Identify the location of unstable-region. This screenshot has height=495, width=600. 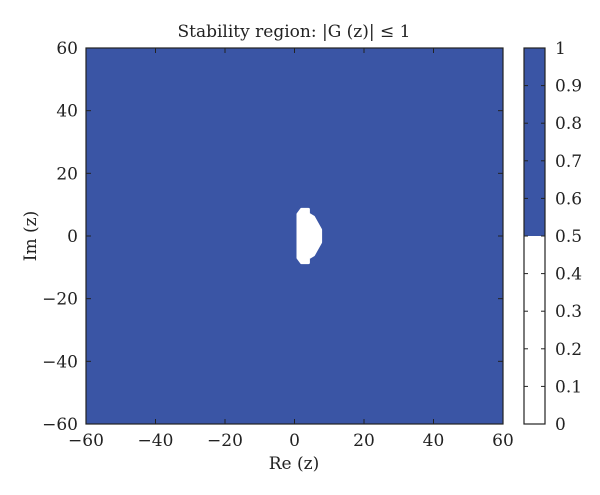
(309, 236).